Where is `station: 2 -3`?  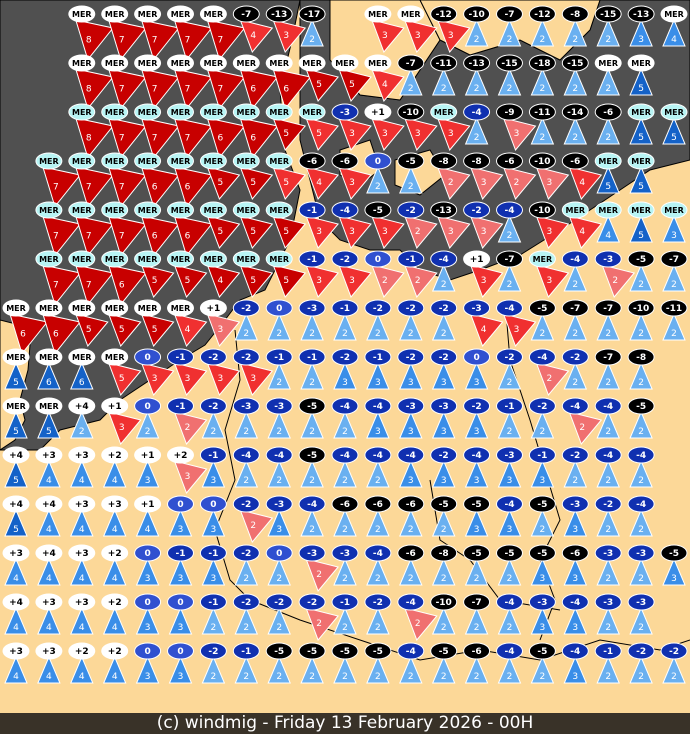
station: 2 -3 is located at coordinates (641, 614).